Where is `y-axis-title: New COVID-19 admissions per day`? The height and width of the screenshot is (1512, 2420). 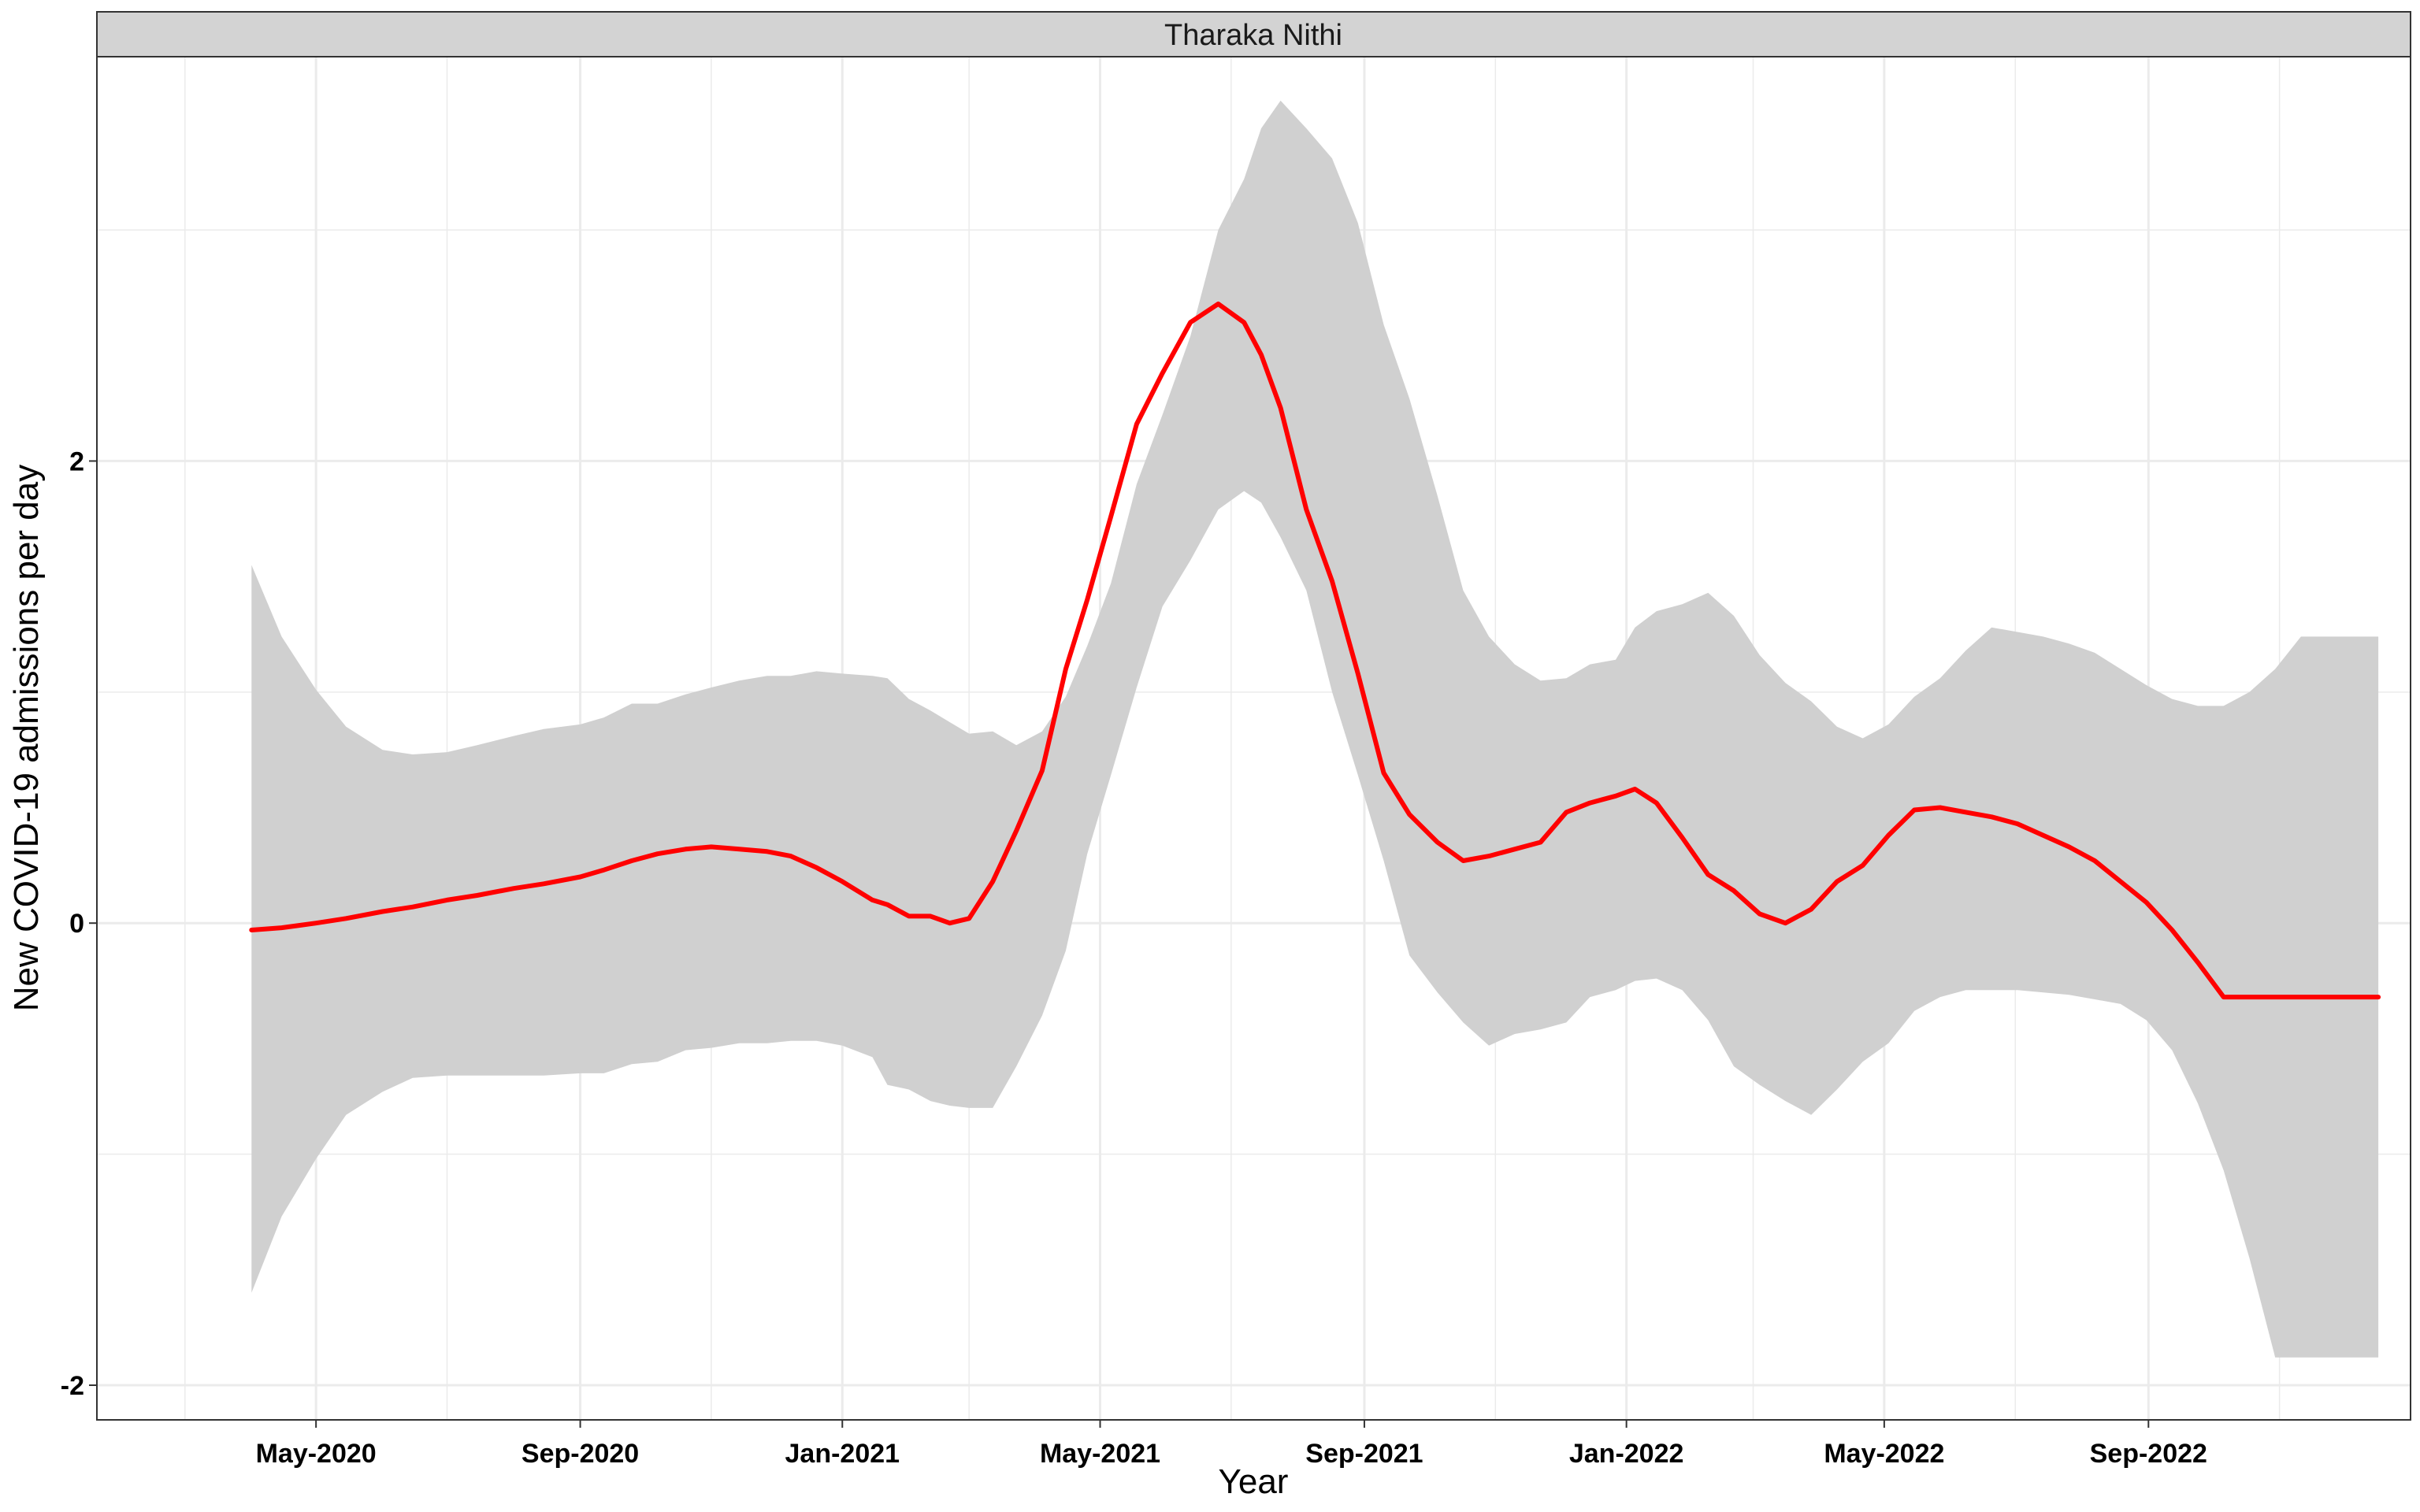 y-axis-title: New COVID-19 admissions per day is located at coordinates (26, 738).